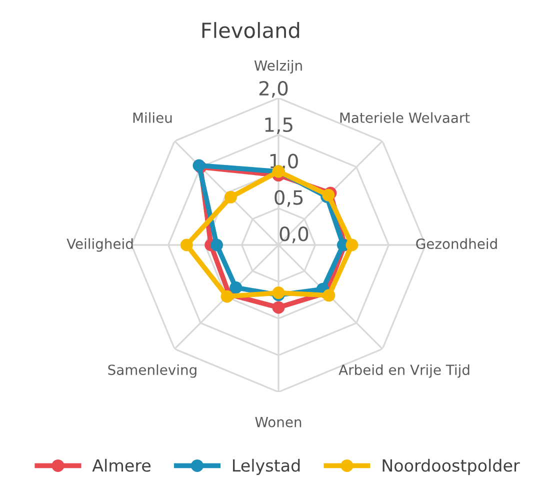  What do you see at coordinates (251, 30) in the screenshot?
I see `chart-title: Flevoland` at bounding box center [251, 30].